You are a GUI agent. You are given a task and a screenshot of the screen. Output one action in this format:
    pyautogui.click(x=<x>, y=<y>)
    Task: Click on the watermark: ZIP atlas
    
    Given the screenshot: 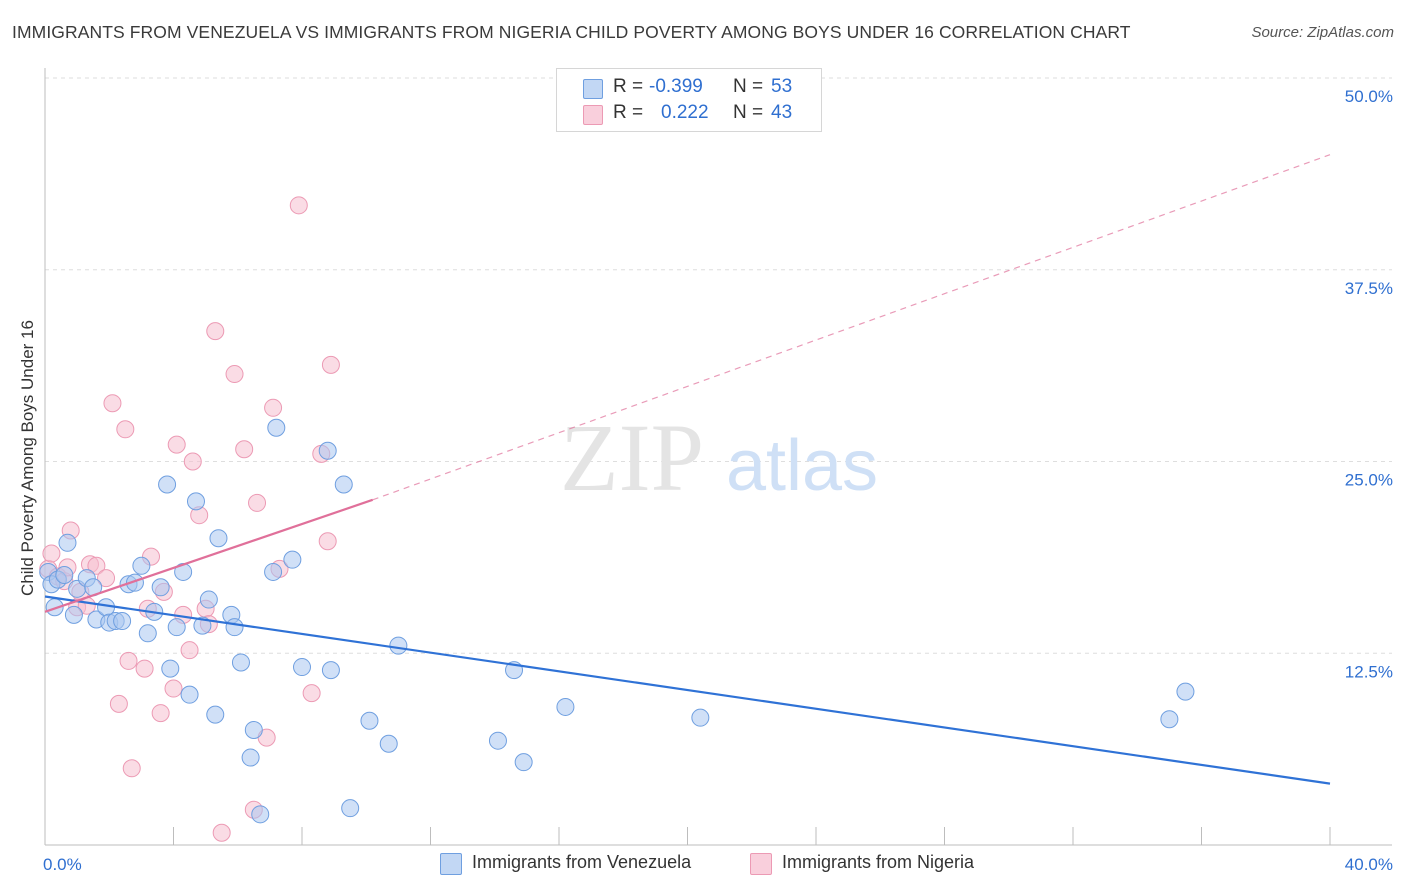 What is the action you would take?
    pyautogui.click(x=719, y=457)
    